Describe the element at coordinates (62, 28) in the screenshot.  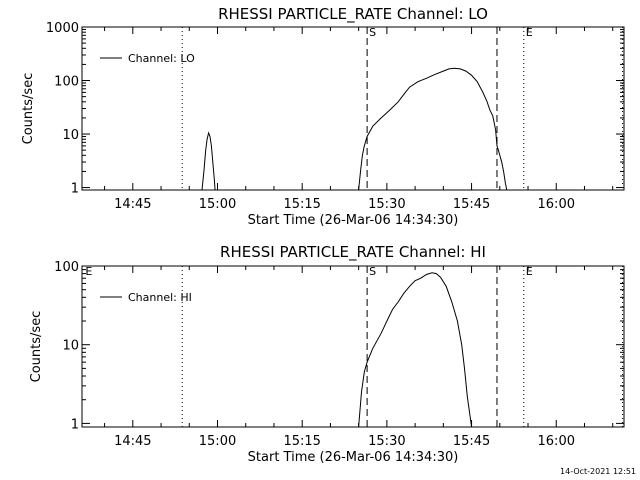
I see `y-tick-label: 1000` at that location.